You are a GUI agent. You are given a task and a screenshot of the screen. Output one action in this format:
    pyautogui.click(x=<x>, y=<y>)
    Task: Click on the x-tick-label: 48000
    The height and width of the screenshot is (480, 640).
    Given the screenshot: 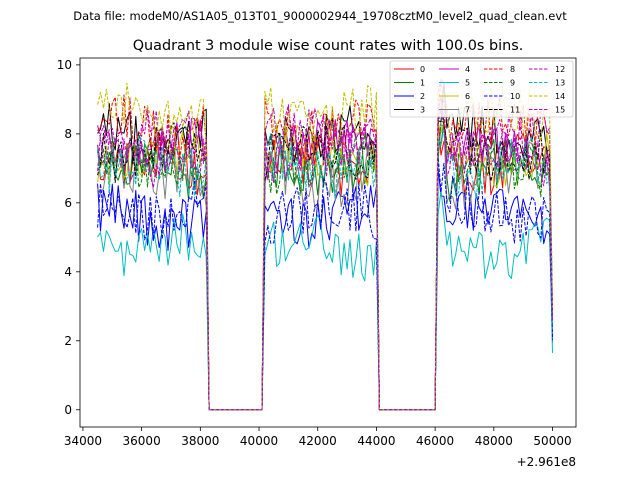 What is the action you would take?
    pyautogui.click(x=494, y=441)
    